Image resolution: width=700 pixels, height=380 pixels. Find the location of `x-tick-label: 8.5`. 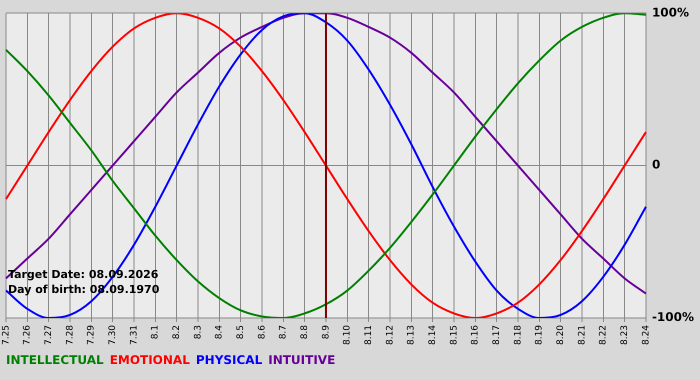

x-tick-label: 8.5 is located at coordinates (241, 332).